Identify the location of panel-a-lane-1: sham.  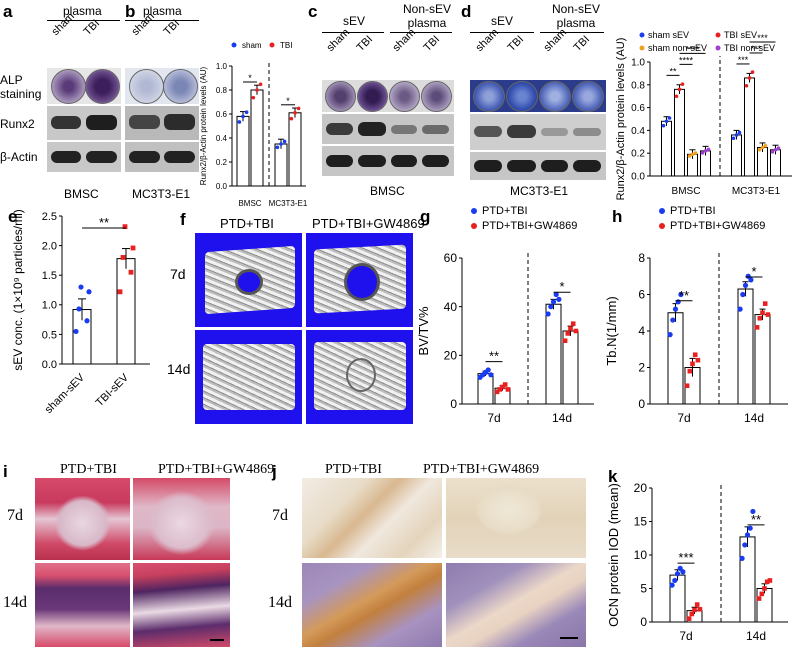
(63, 24).